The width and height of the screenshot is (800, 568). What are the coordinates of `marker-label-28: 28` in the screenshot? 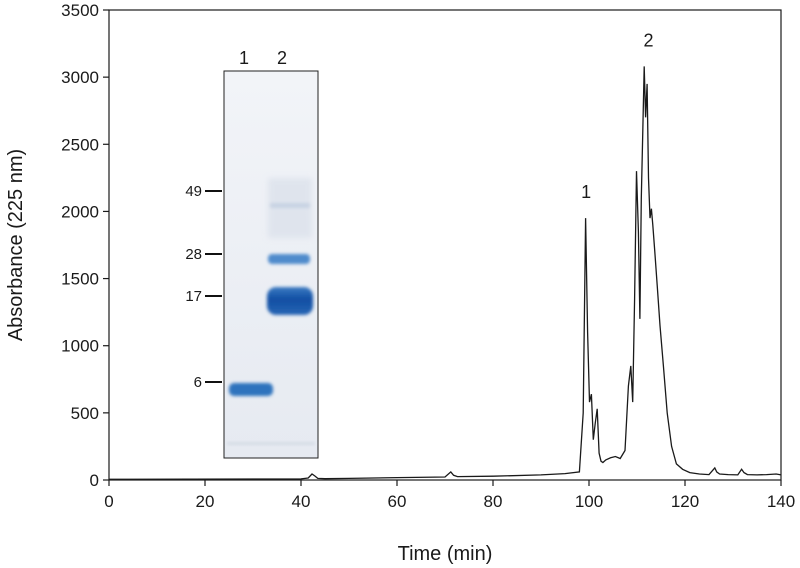 It's located at (193, 254).